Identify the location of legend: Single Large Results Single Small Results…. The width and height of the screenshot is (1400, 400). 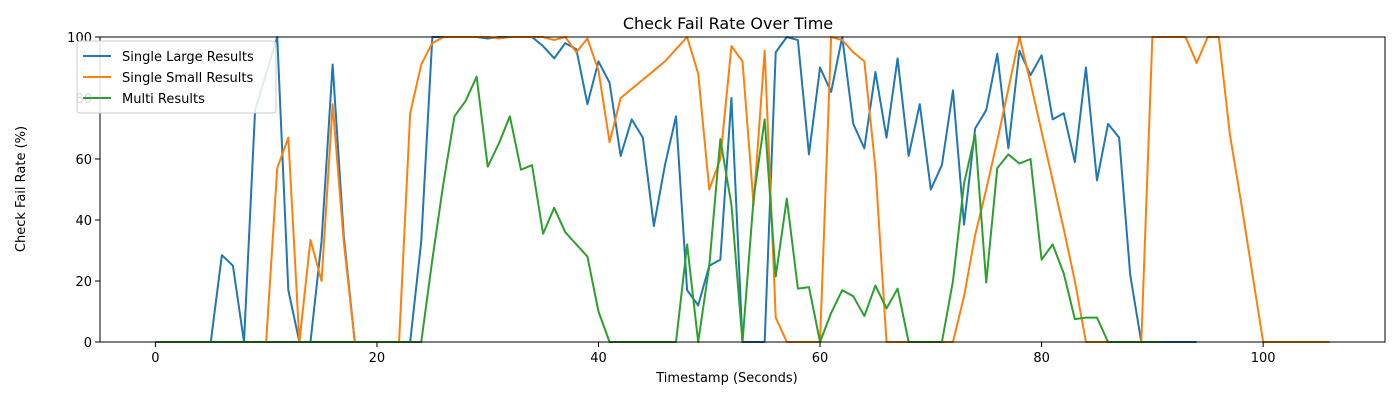
(176, 77).